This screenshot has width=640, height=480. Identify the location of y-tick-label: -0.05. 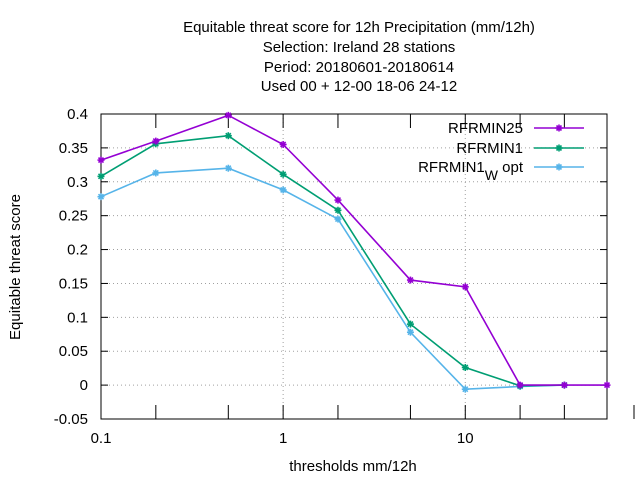
(71, 419).